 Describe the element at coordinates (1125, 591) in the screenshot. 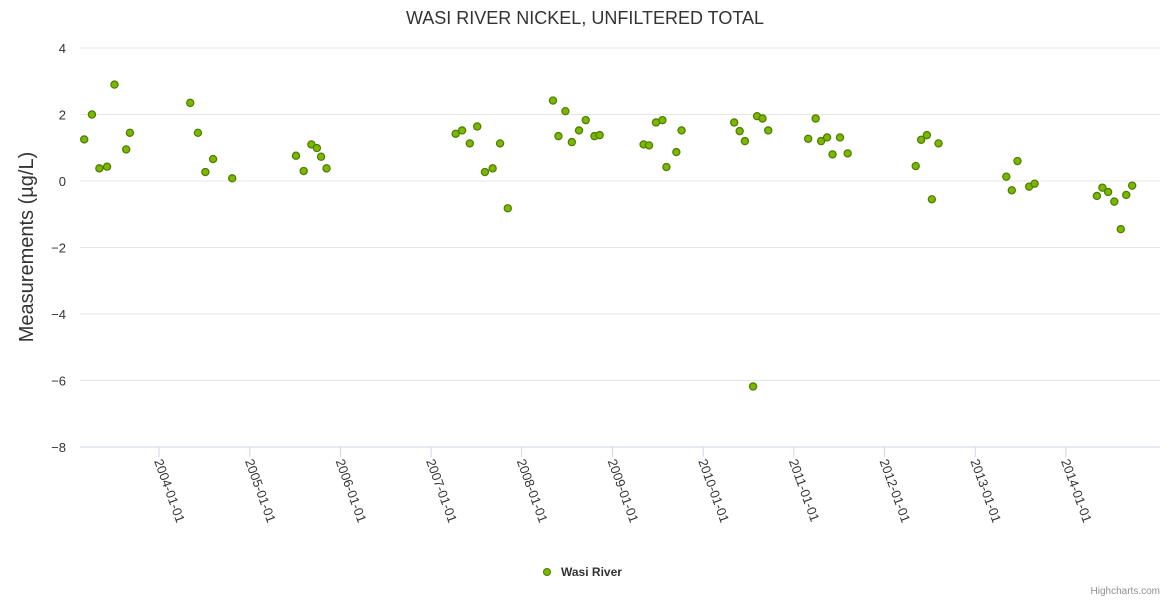

I see `credits-link: Highcharts.com` at that location.